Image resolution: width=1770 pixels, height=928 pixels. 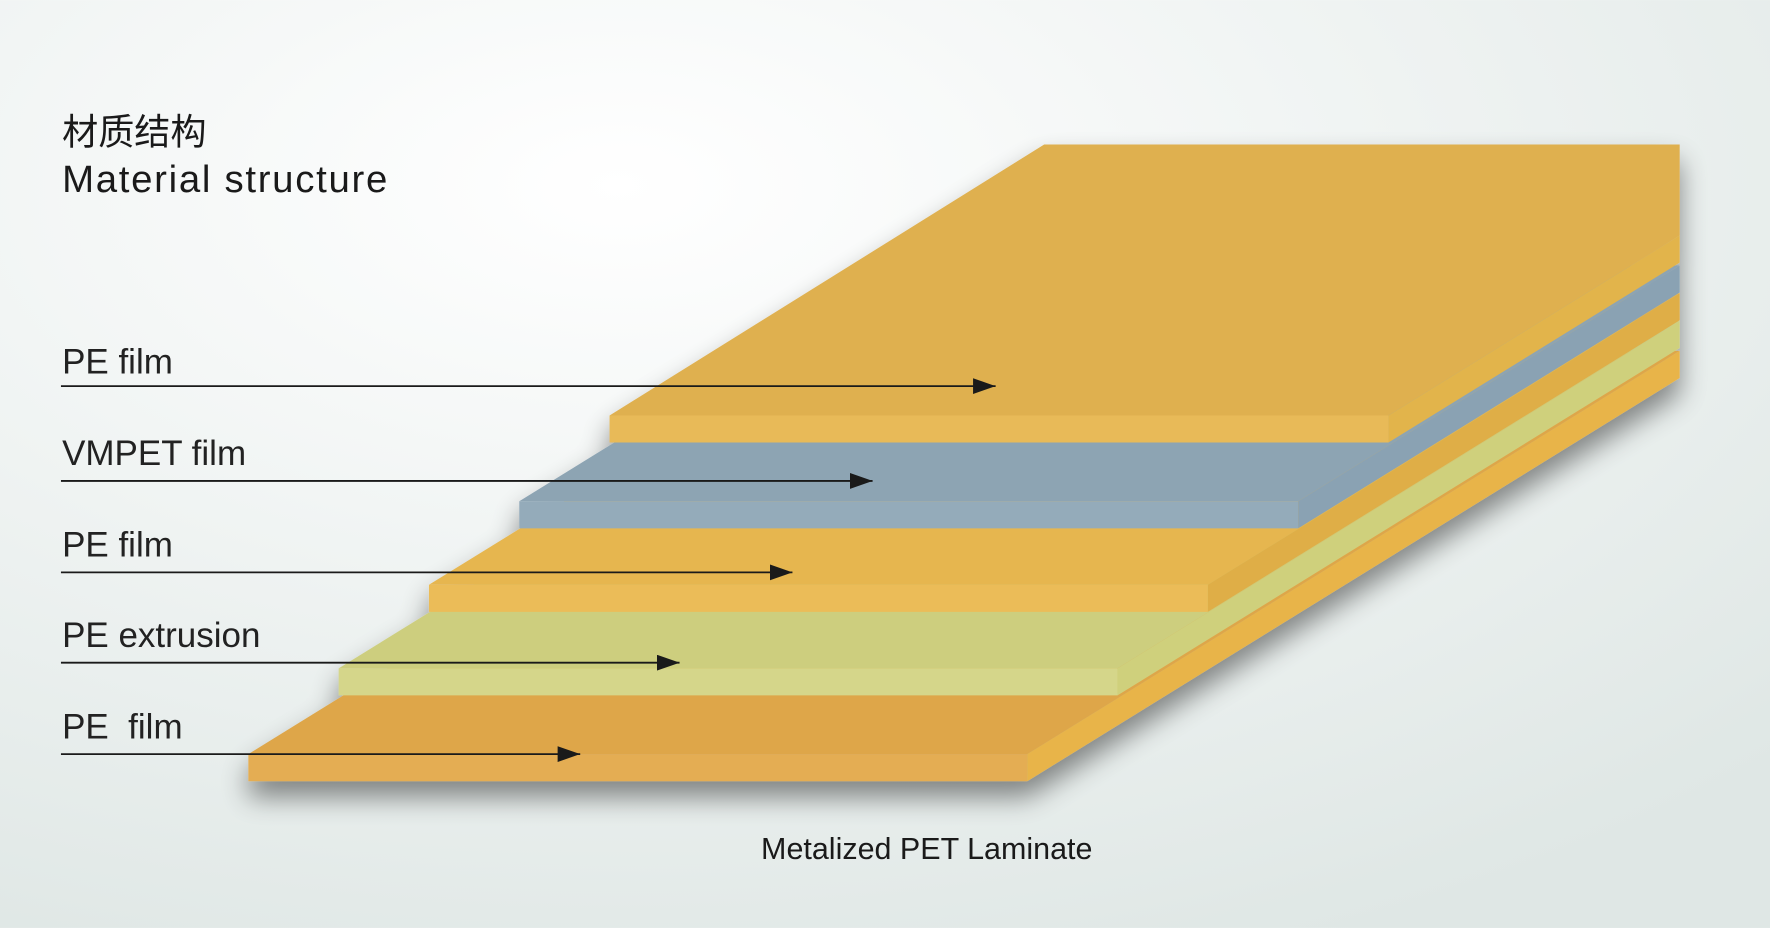 I want to click on title-en: Material structure, so click(x=225, y=179).